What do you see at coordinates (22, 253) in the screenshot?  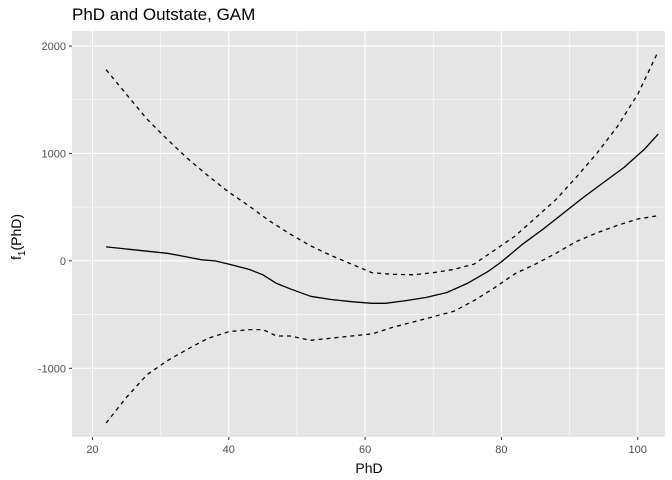 I see `y-axis-label-subscript: 1` at bounding box center [22, 253].